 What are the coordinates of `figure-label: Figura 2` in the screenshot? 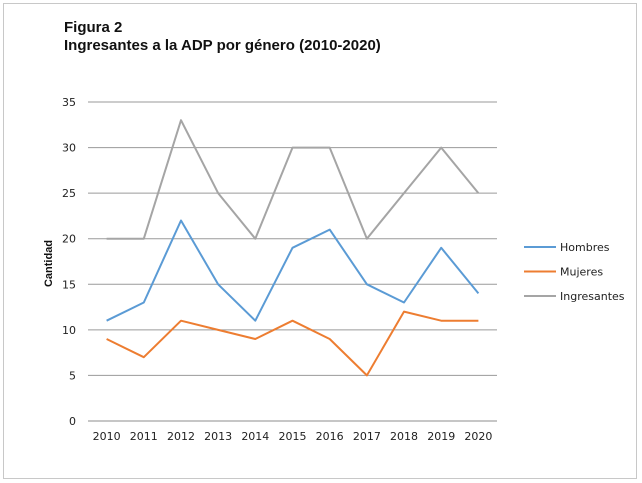 It's located at (93, 27).